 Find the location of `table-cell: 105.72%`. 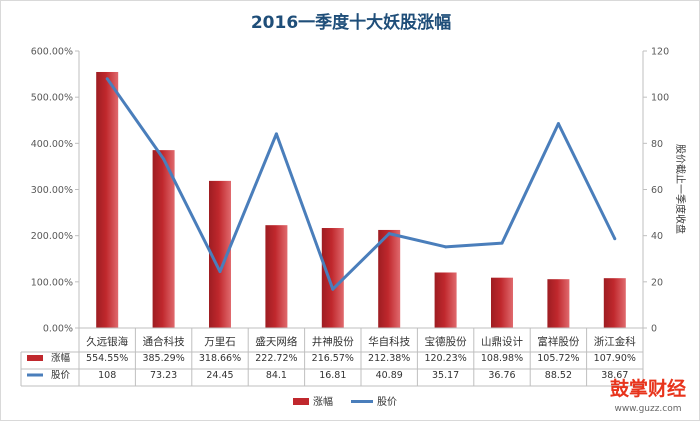

table-cell: 105.72% is located at coordinates (558, 358).